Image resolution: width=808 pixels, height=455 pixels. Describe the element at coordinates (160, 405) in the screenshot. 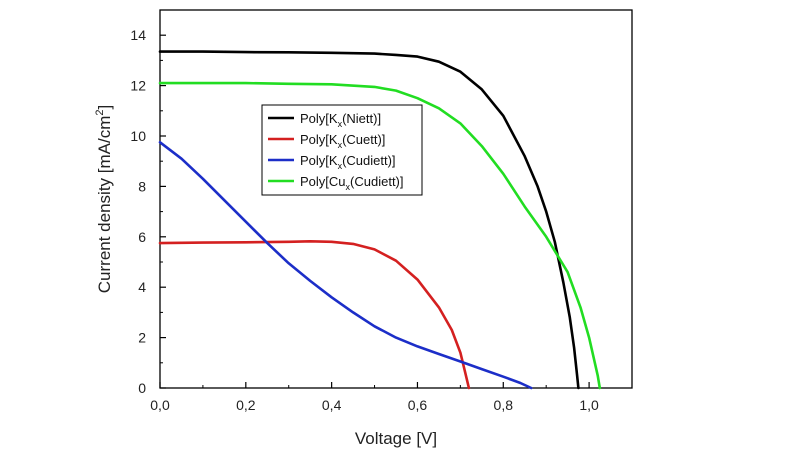

I see `x-tick-label: 0,0` at that location.